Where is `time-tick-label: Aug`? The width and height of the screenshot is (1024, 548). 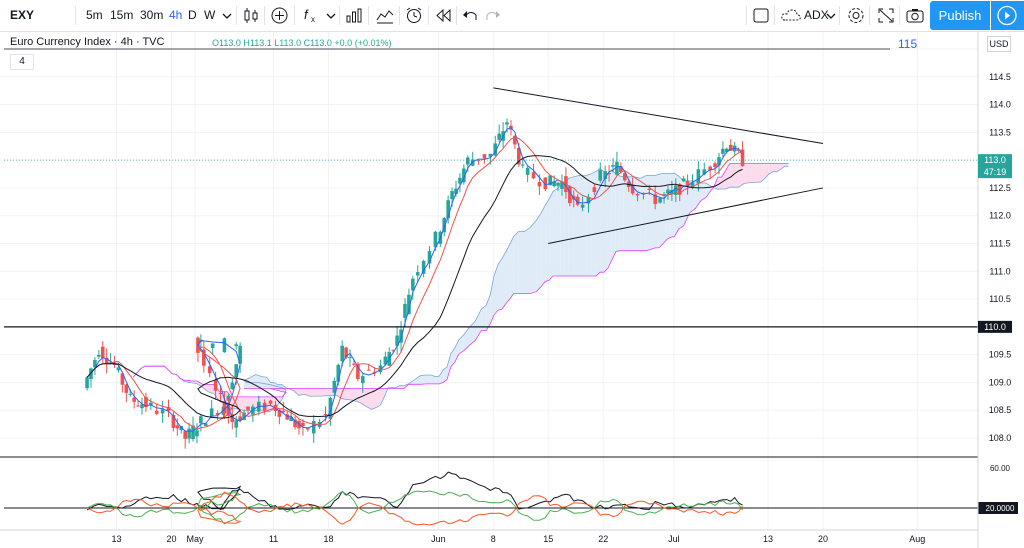
time-tick-label: Aug is located at coordinates (917, 539).